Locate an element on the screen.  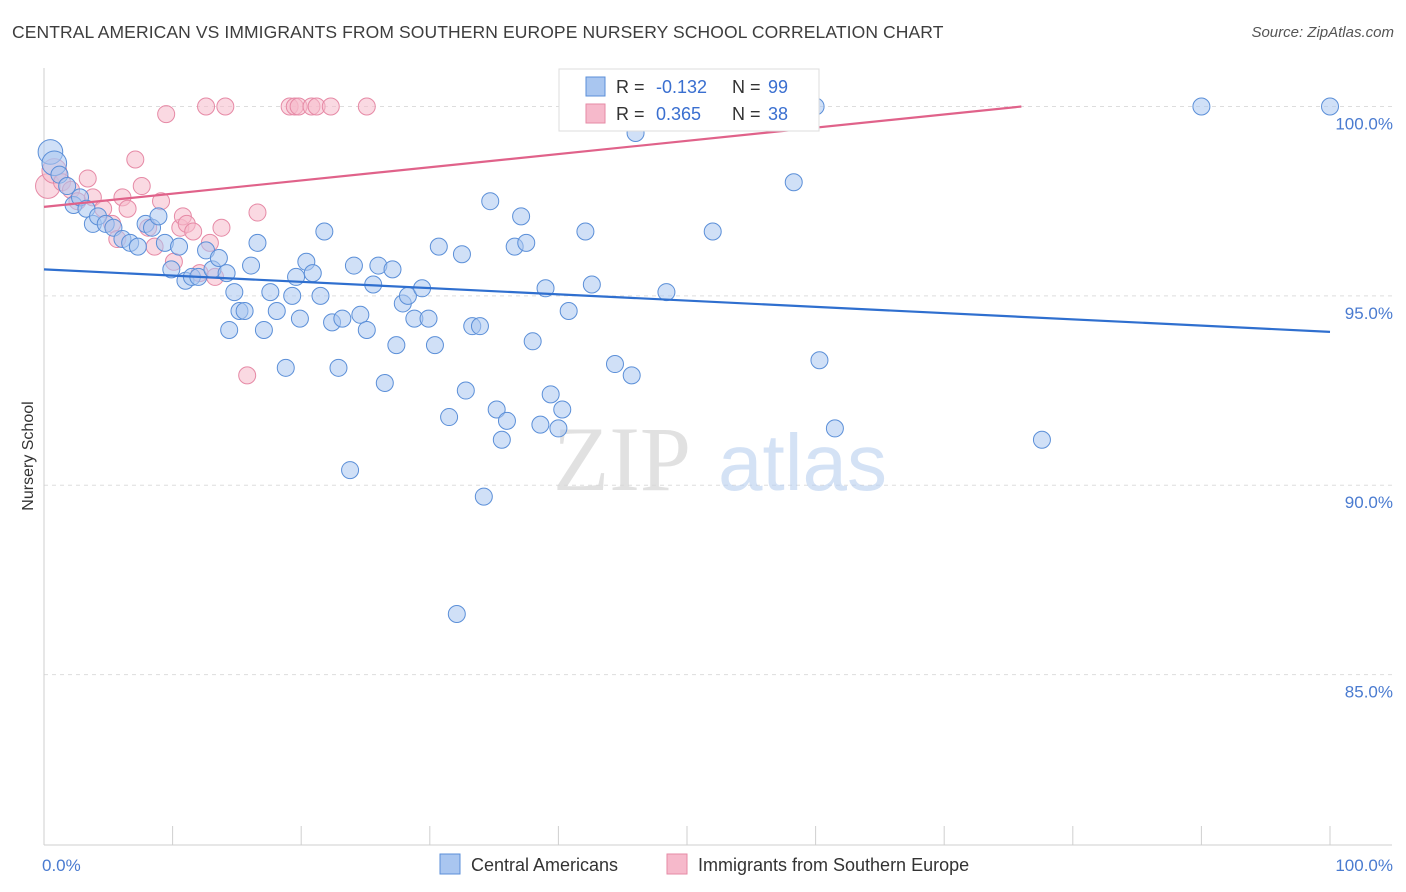
stats-legend-n-value-2: 38 is located at coordinates (778, 114).